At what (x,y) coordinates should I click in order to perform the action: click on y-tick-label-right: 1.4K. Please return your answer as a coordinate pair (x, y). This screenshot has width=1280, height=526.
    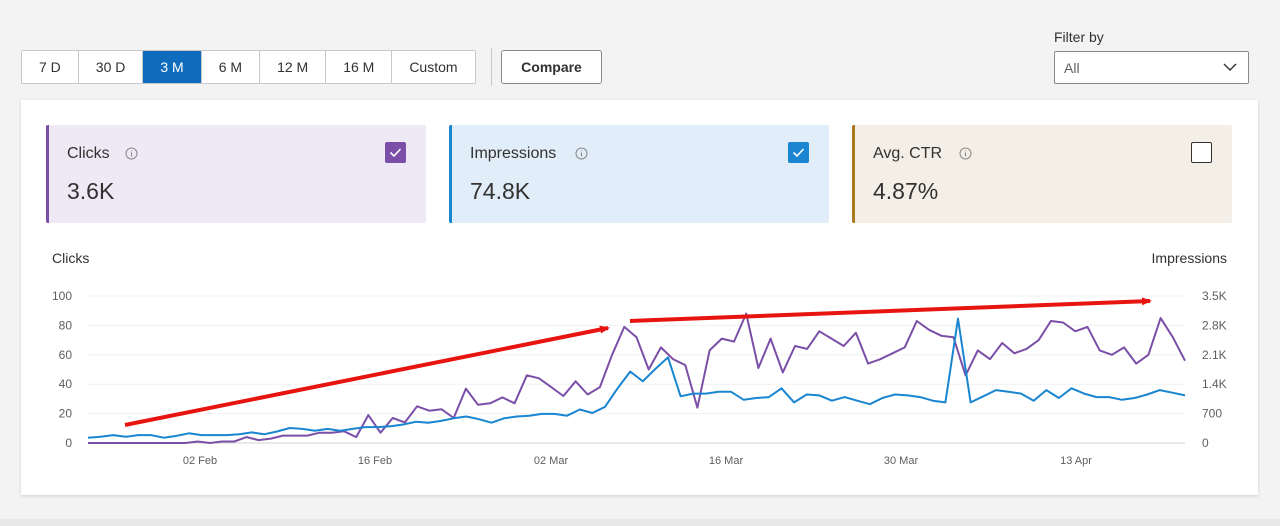
    Looking at the image, I should click on (1214, 384).